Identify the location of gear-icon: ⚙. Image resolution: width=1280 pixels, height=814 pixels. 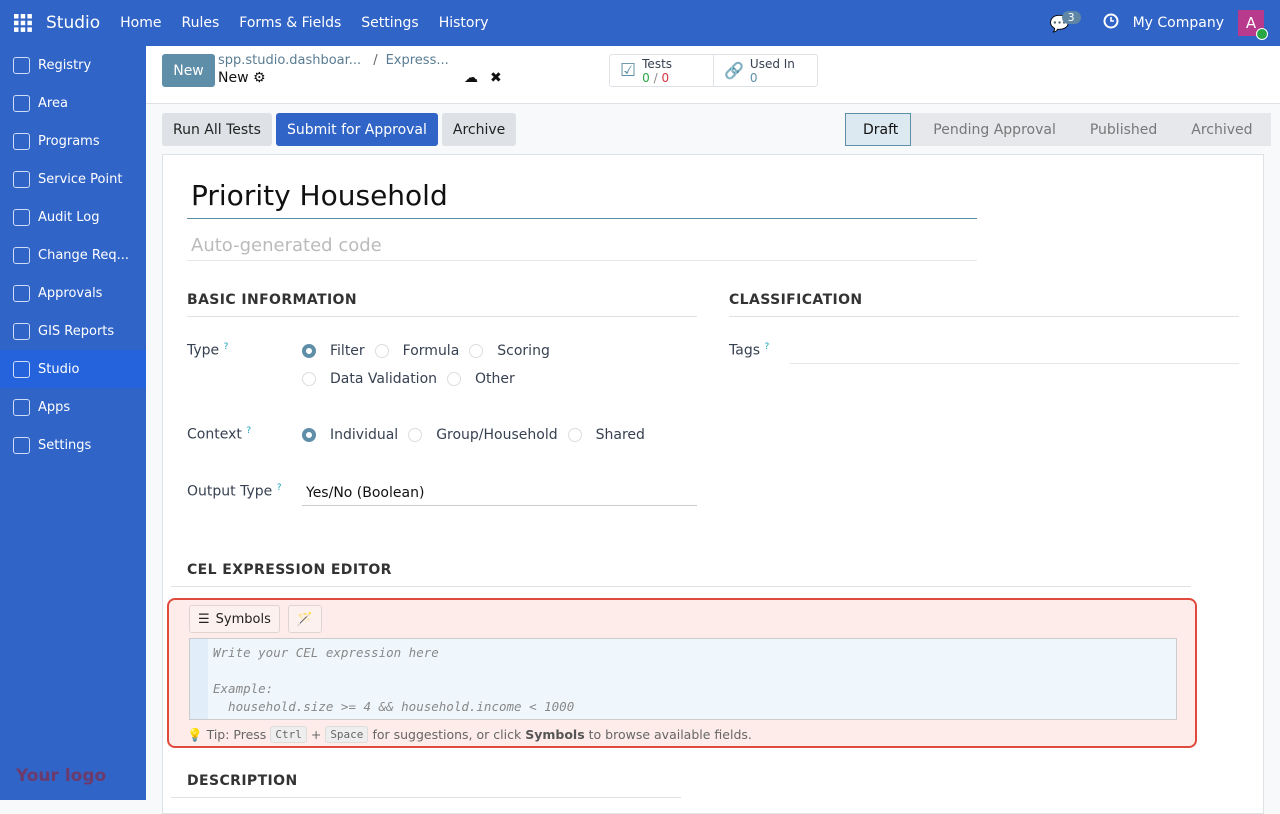
(259, 78).